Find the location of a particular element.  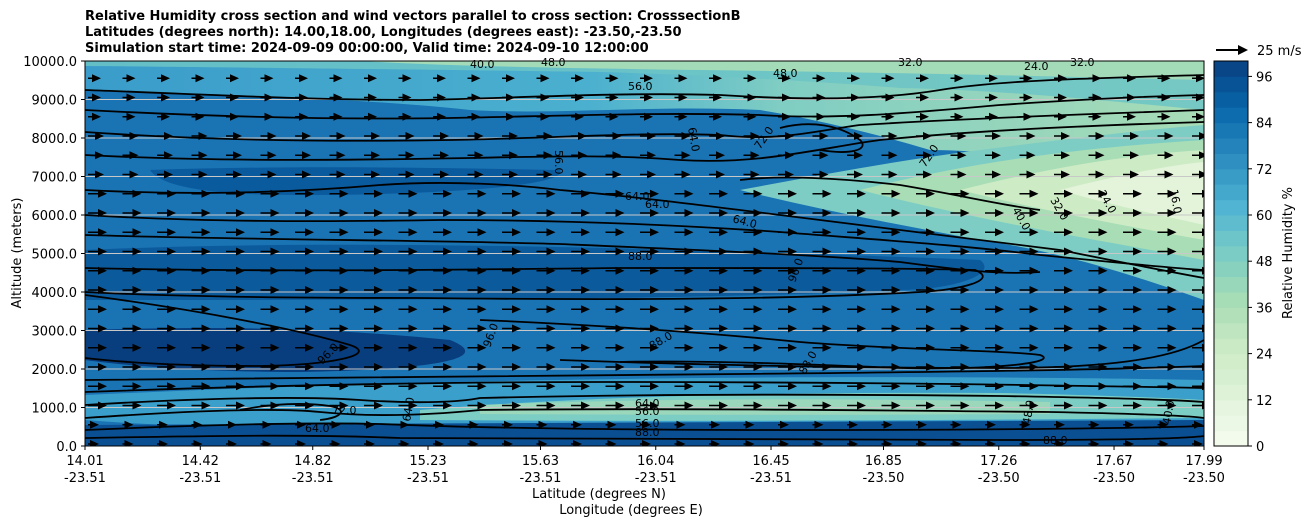

contour-label: 48.0 is located at coordinates (1028, 412).